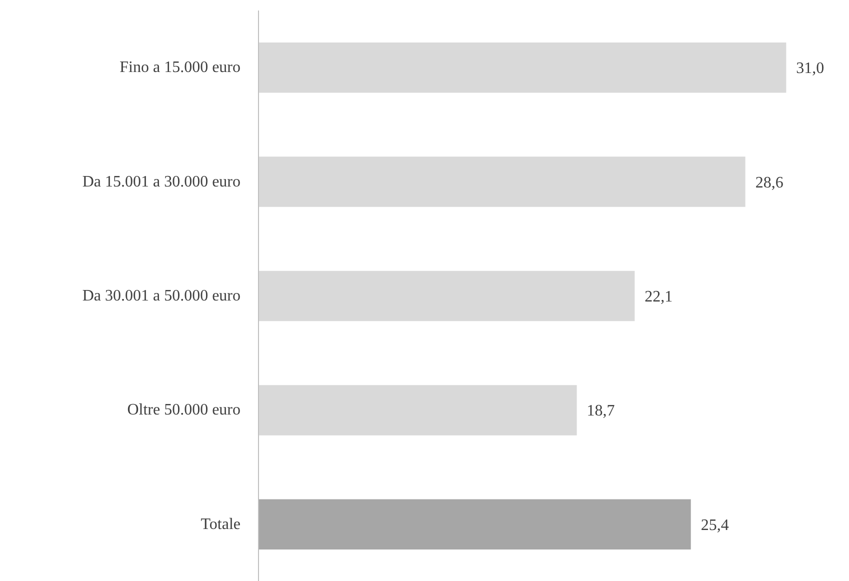 Image resolution: width=849 pixels, height=581 pixels. Describe the element at coordinates (600, 411) in the screenshot. I see `data-label: 18,7` at that location.